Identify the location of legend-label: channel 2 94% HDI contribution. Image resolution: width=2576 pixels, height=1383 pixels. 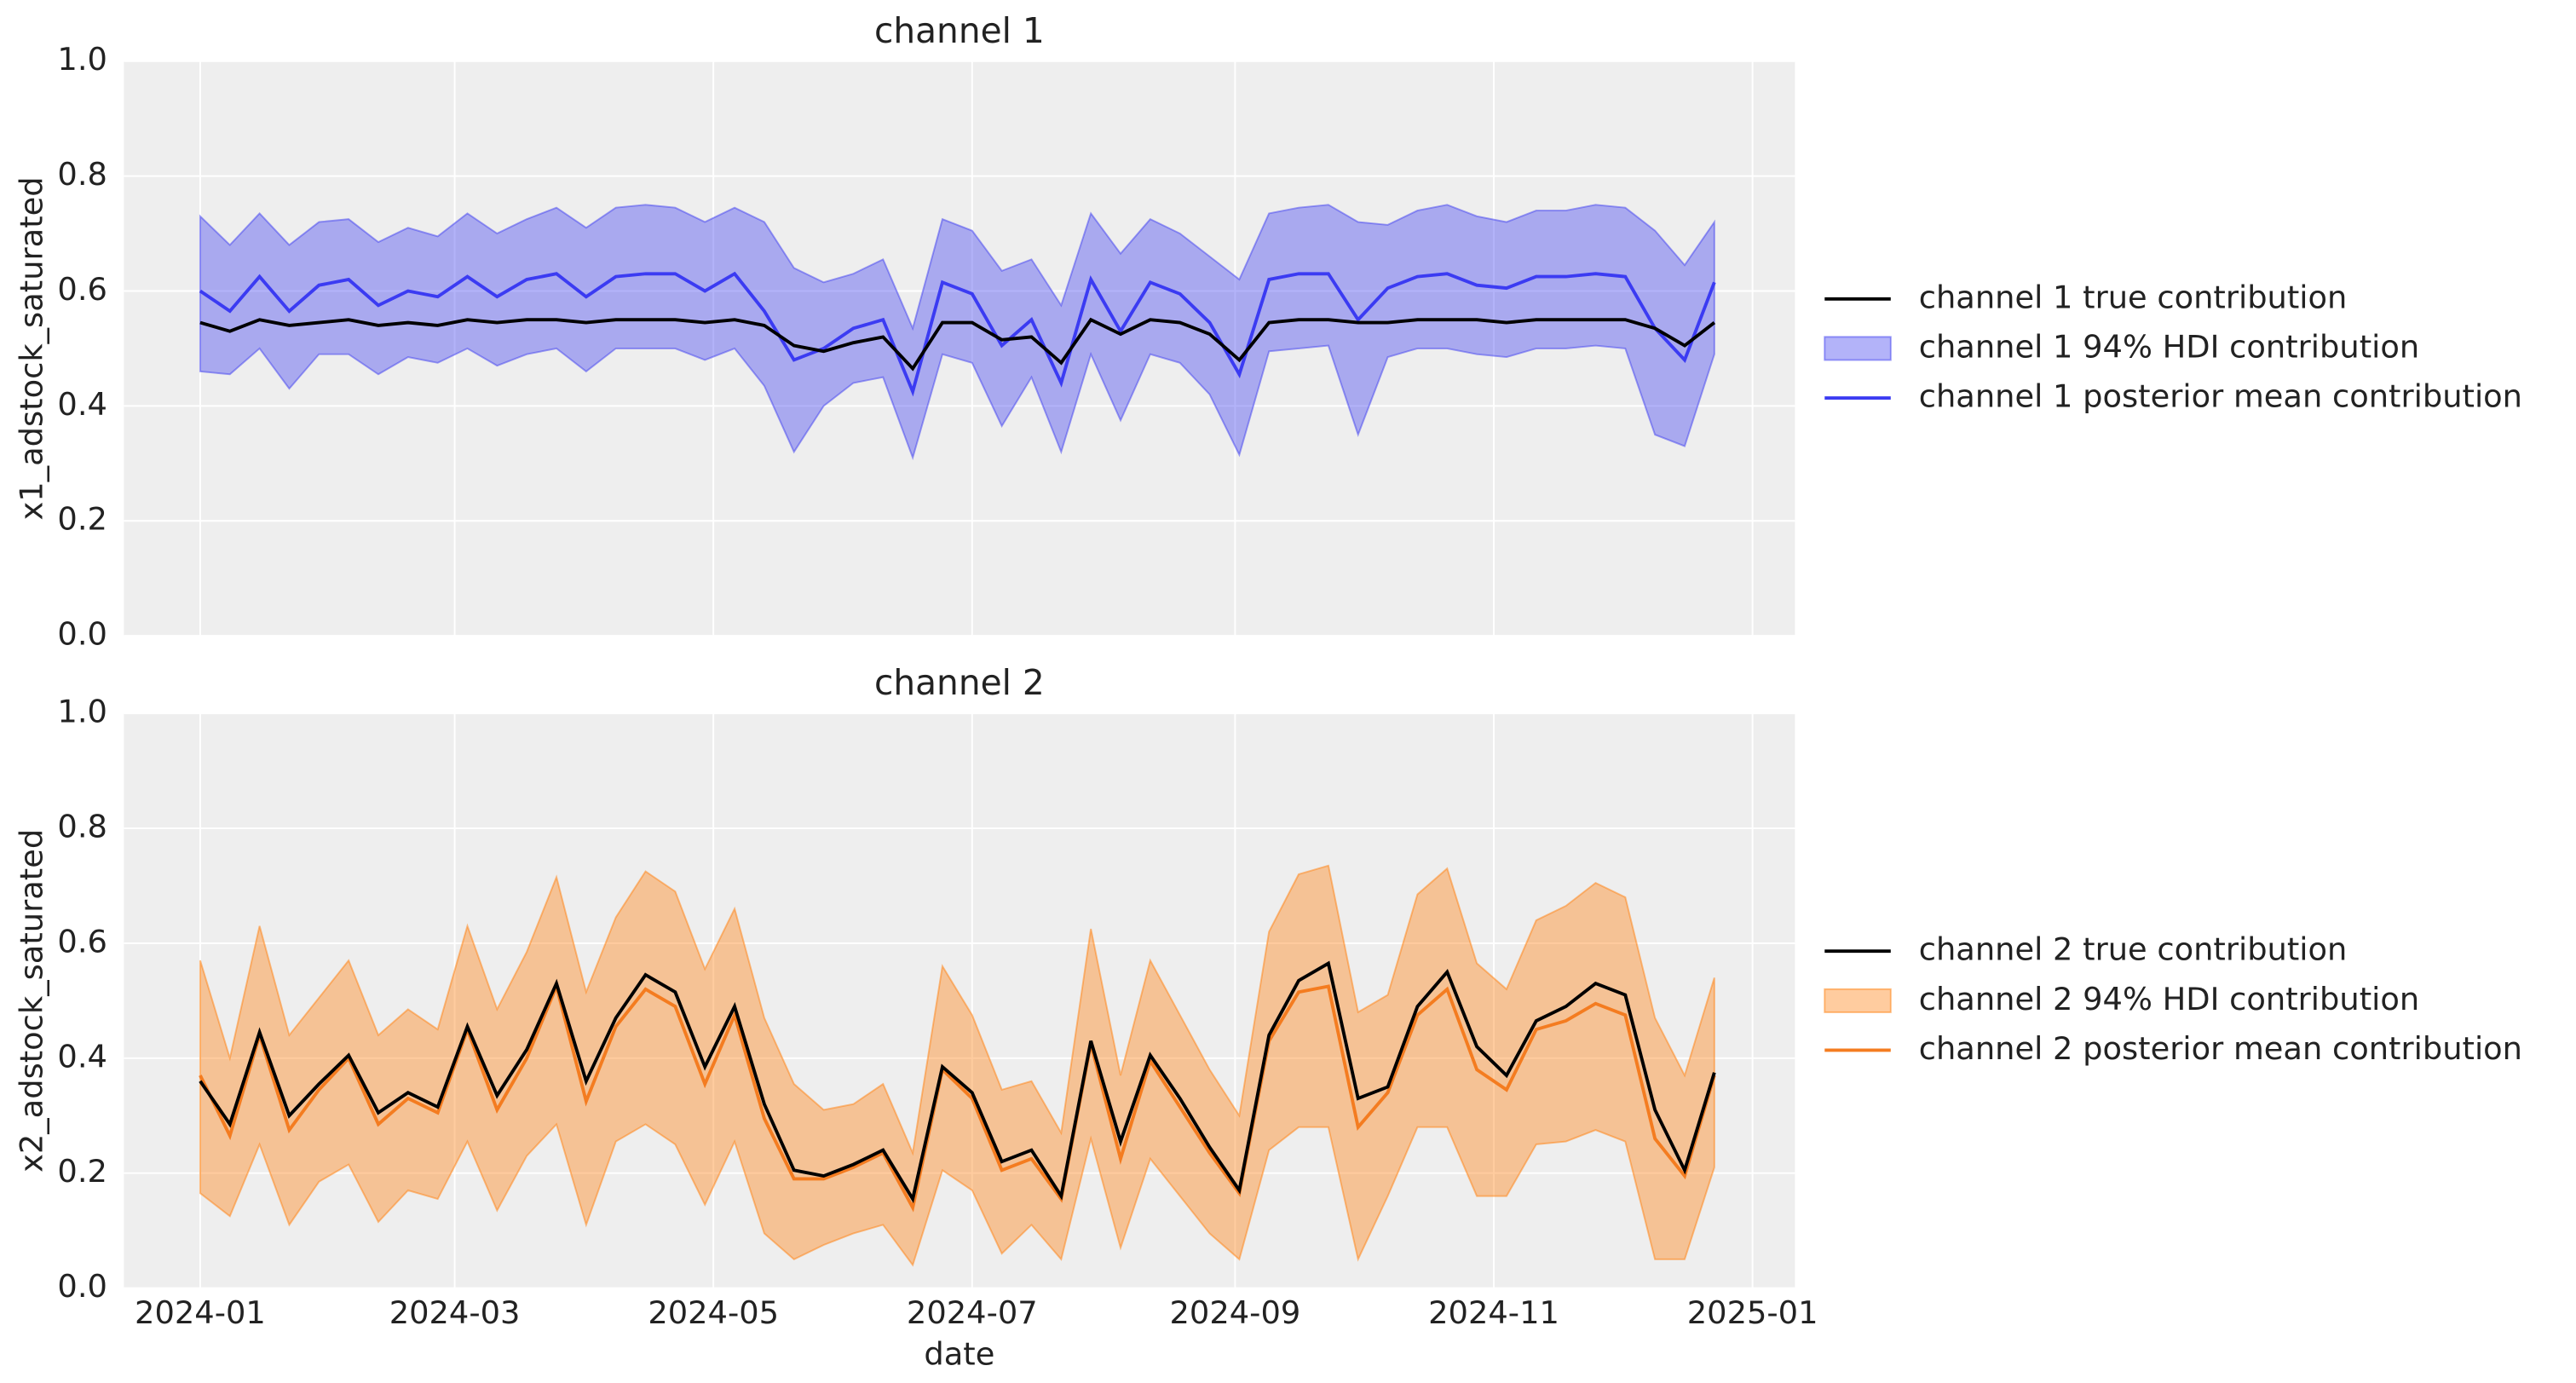
(2169, 999).